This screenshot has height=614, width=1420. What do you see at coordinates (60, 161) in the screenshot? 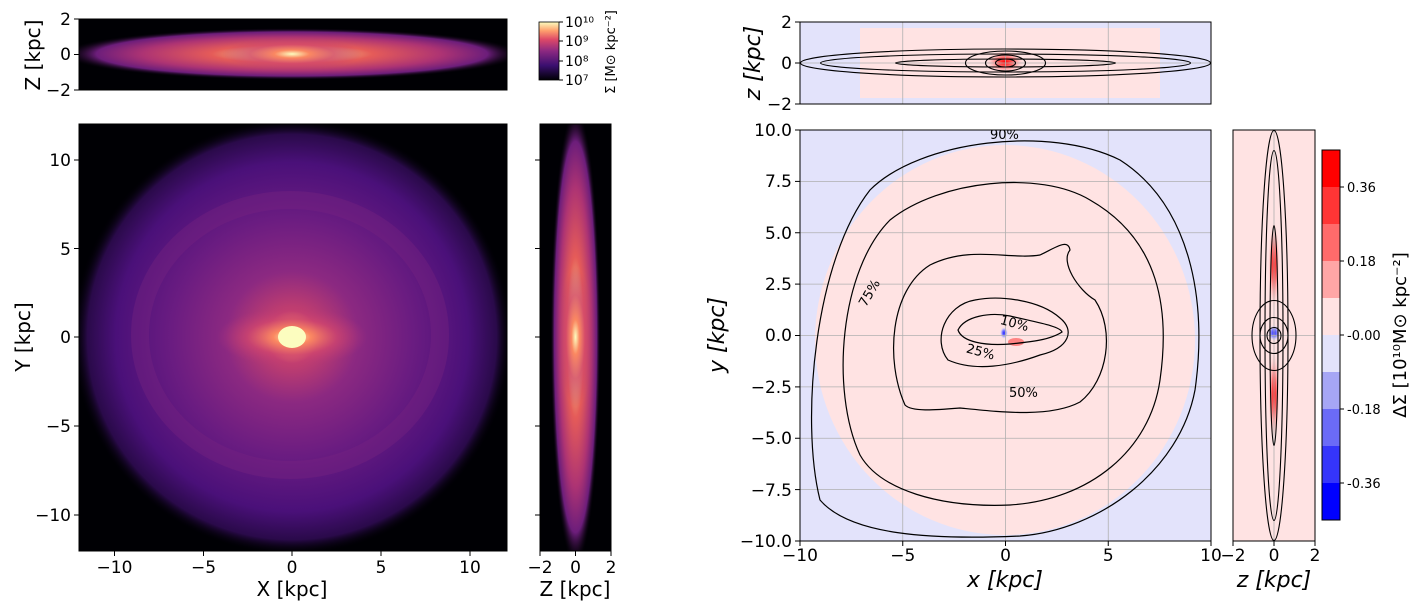
I see `left-main-ytick-10: 10` at bounding box center [60, 161].